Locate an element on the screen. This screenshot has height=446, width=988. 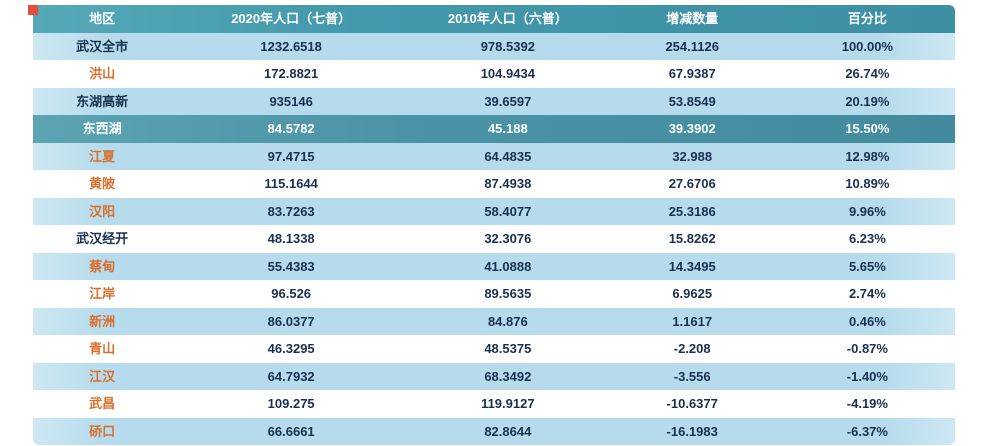
cell-change: 32.988 is located at coordinates (692, 156).